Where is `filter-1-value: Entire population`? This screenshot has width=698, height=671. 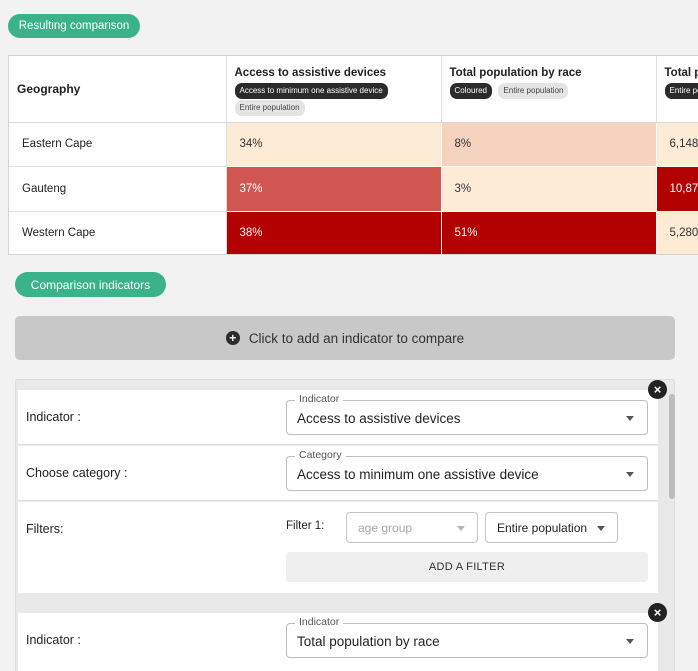
filter-1-value: Entire population is located at coordinates (542, 528).